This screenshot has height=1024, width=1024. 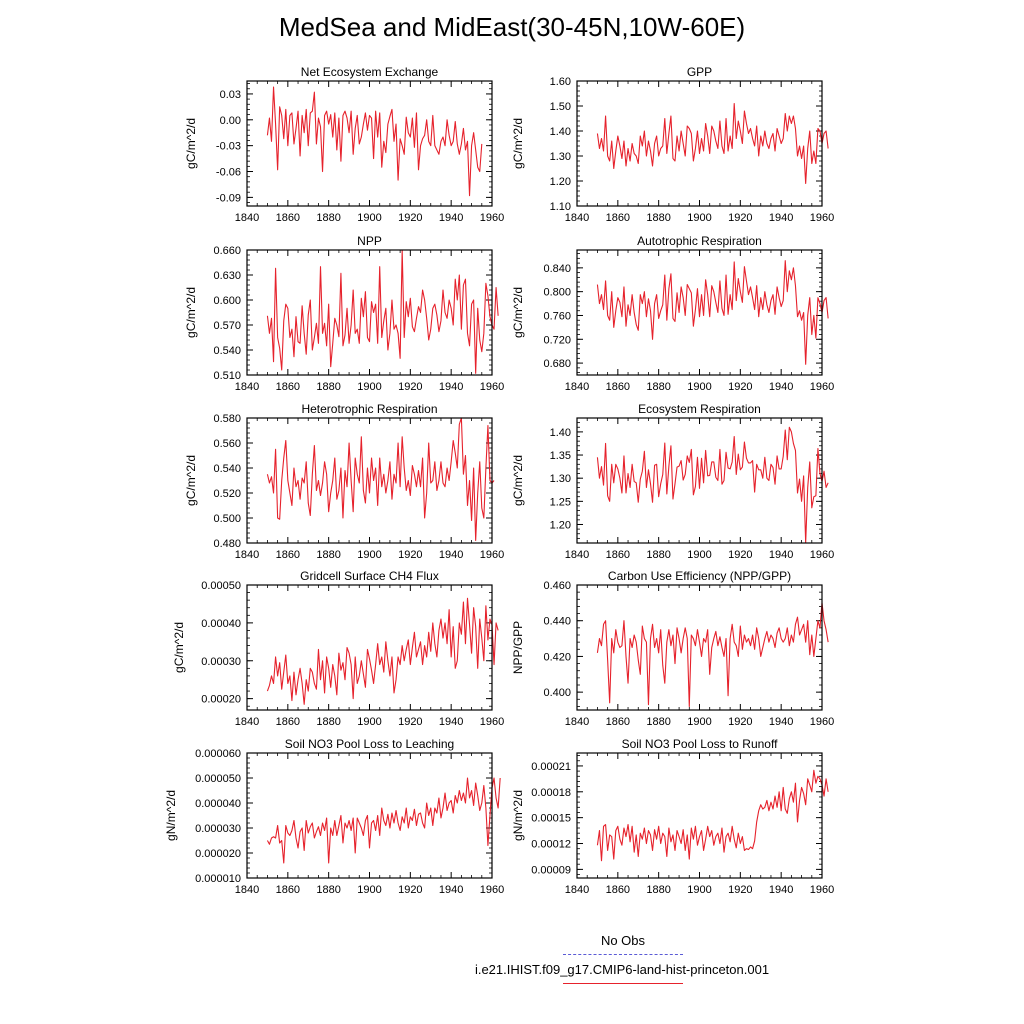 What do you see at coordinates (369, 409) in the screenshot?
I see `panel-title: Heterotrophic Respiration` at bounding box center [369, 409].